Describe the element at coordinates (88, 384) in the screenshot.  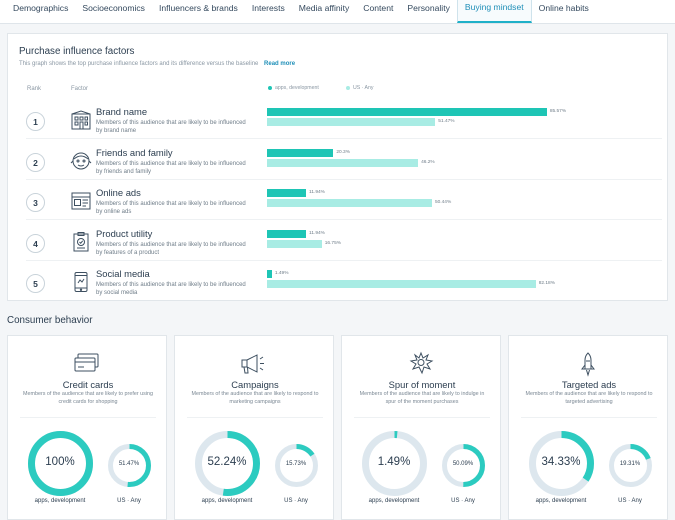
I see `behavior-name: Credit cards` at that location.